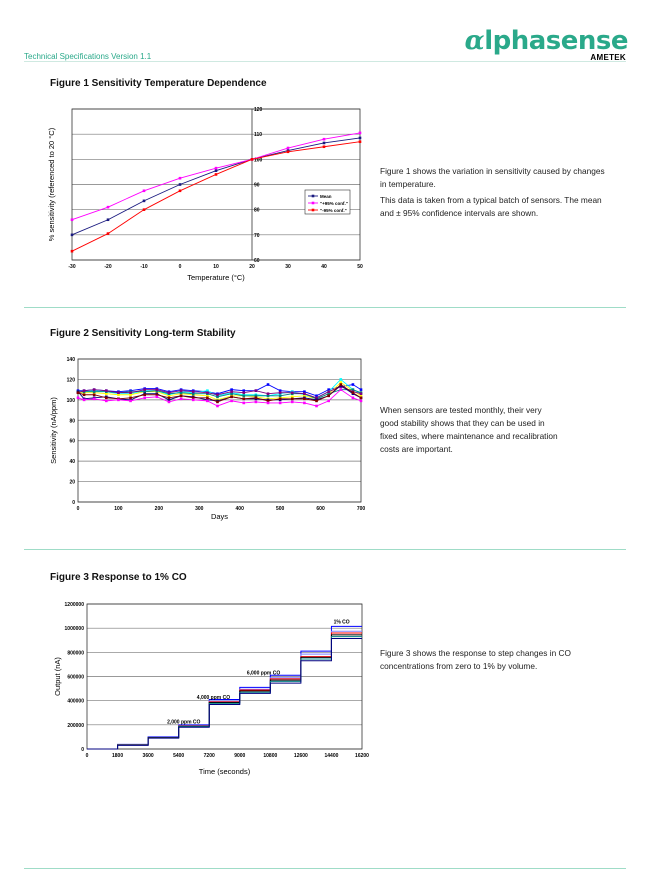 The width and height of the screenshot is (650, 876). I want to click on y-tick-label: 20, so click(72, 483).